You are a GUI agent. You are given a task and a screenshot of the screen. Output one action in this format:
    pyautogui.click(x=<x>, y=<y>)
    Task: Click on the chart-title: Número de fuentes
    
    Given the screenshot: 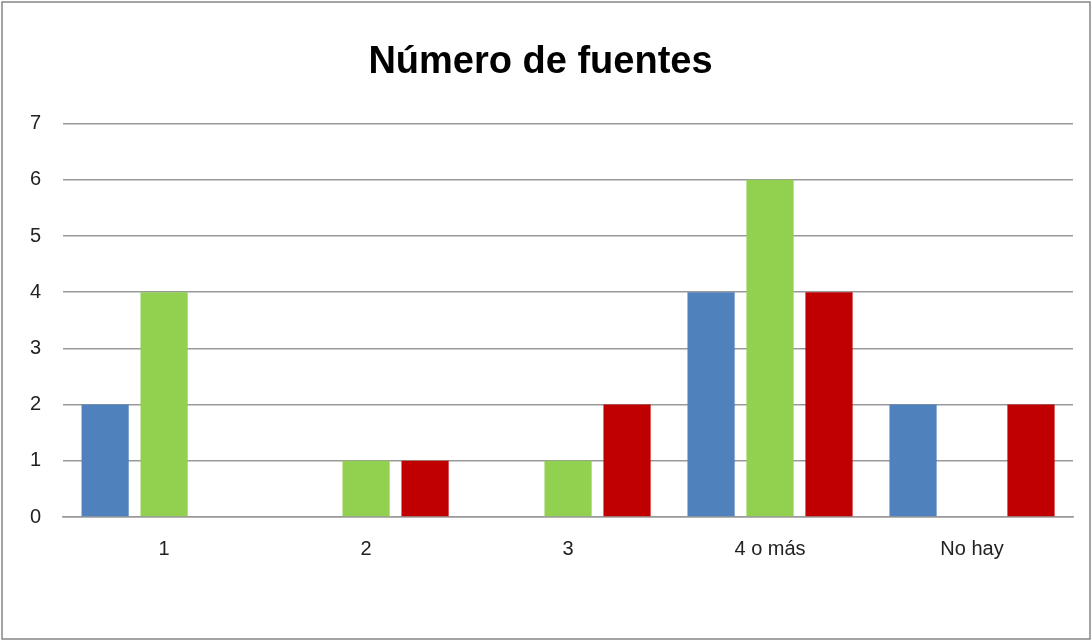 What is the action you would take?
    pyautogui.click(x=540, y=60)
    